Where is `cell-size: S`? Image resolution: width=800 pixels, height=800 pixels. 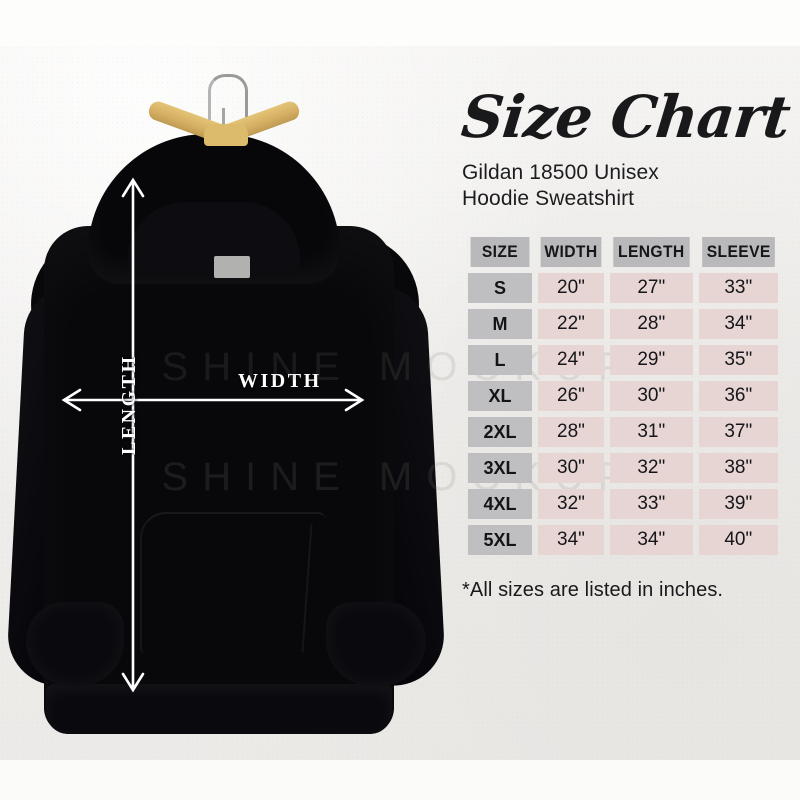 cell-size: S is located at coordinates (500, 288).